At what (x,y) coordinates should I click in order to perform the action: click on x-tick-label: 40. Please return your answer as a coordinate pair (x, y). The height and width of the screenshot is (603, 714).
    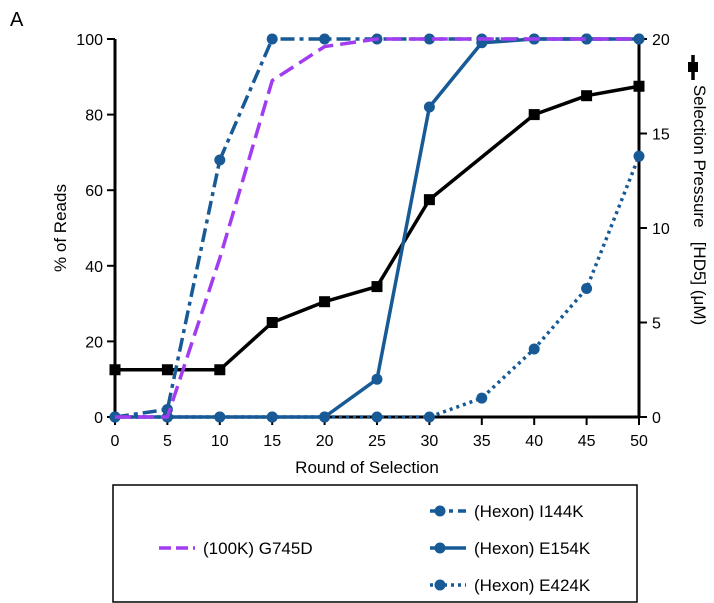
    Looking at the image, I should click on (534, 441).